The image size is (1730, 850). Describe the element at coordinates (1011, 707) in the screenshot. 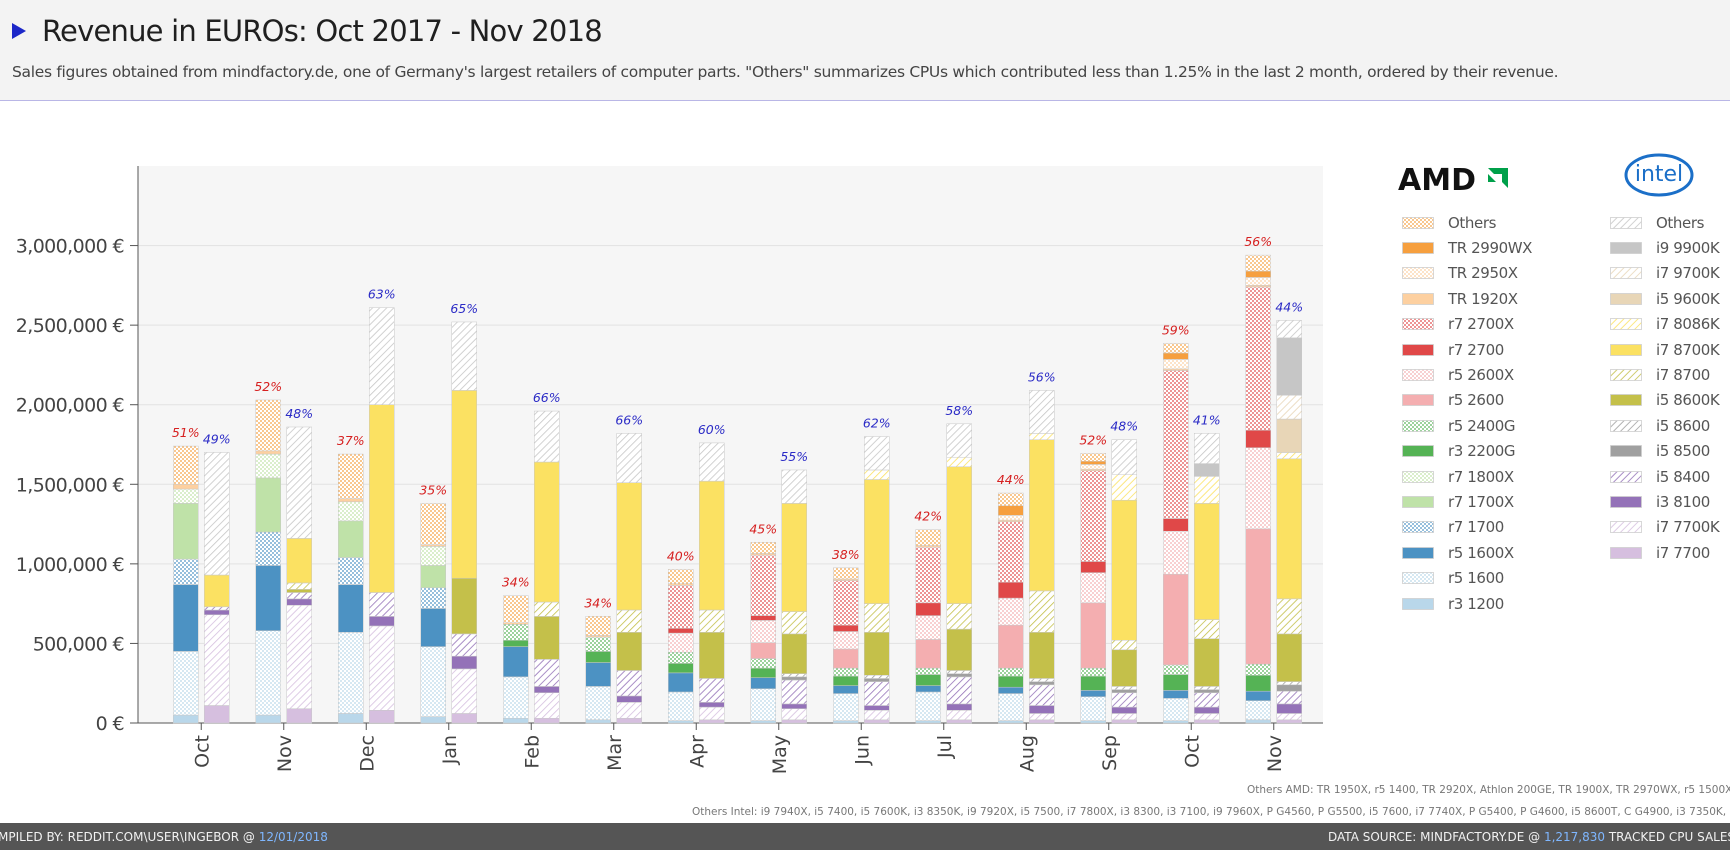

I see `amd-bar-r5-1600-aug` at that location.